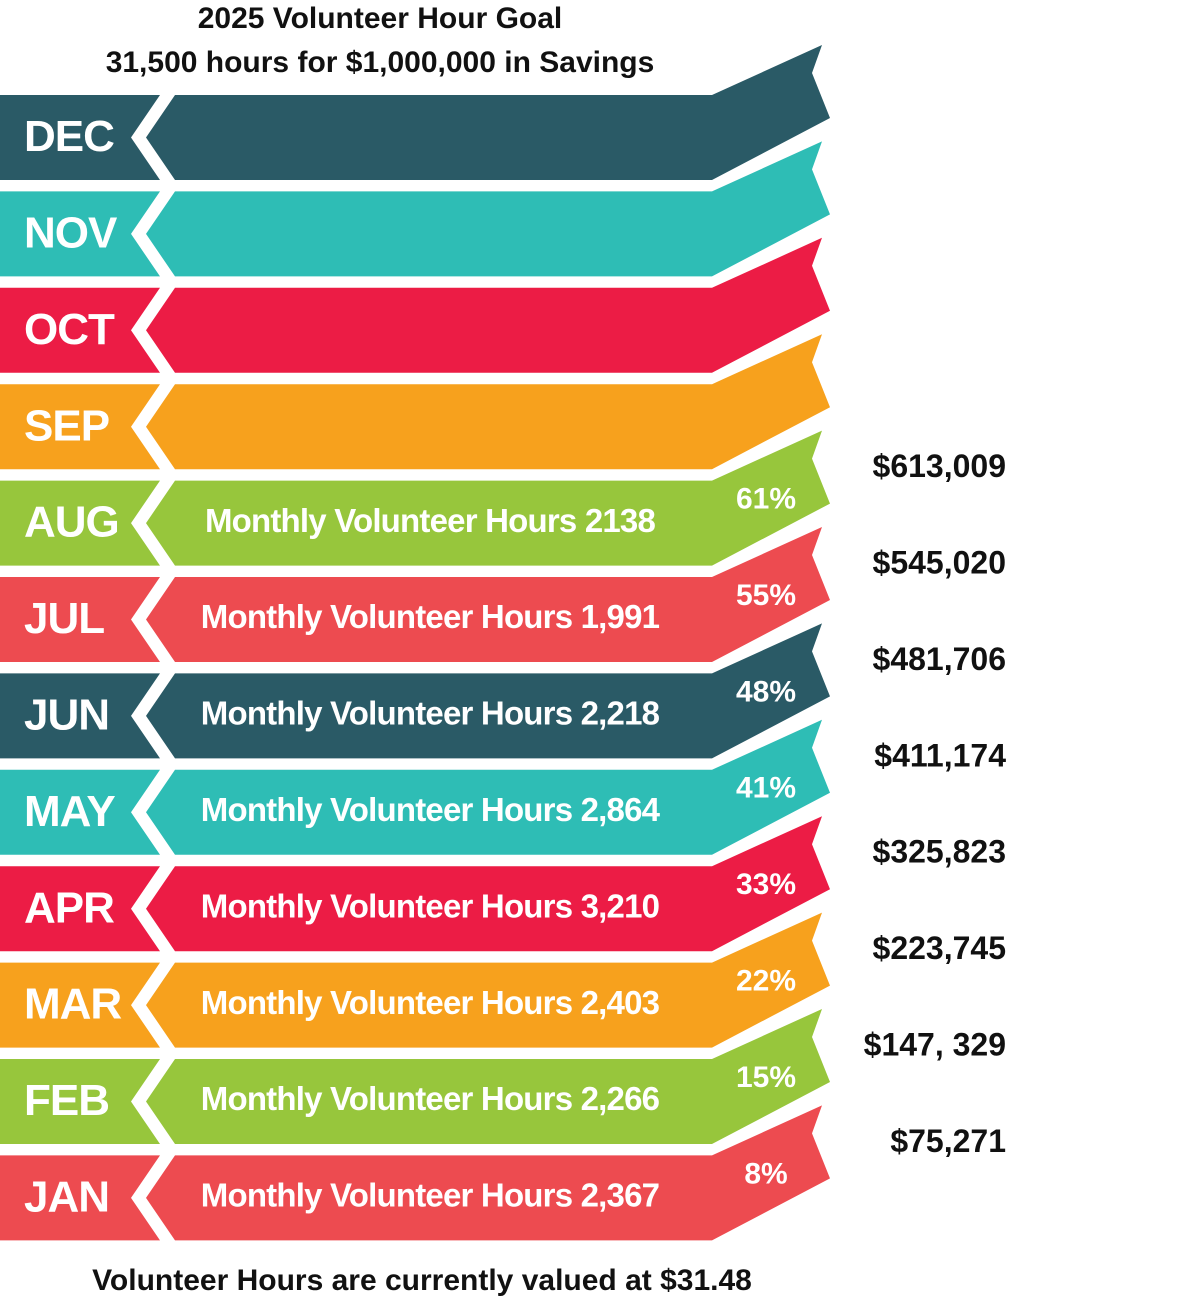  I want to click on savings-label: $411,174, so click(940, 755).